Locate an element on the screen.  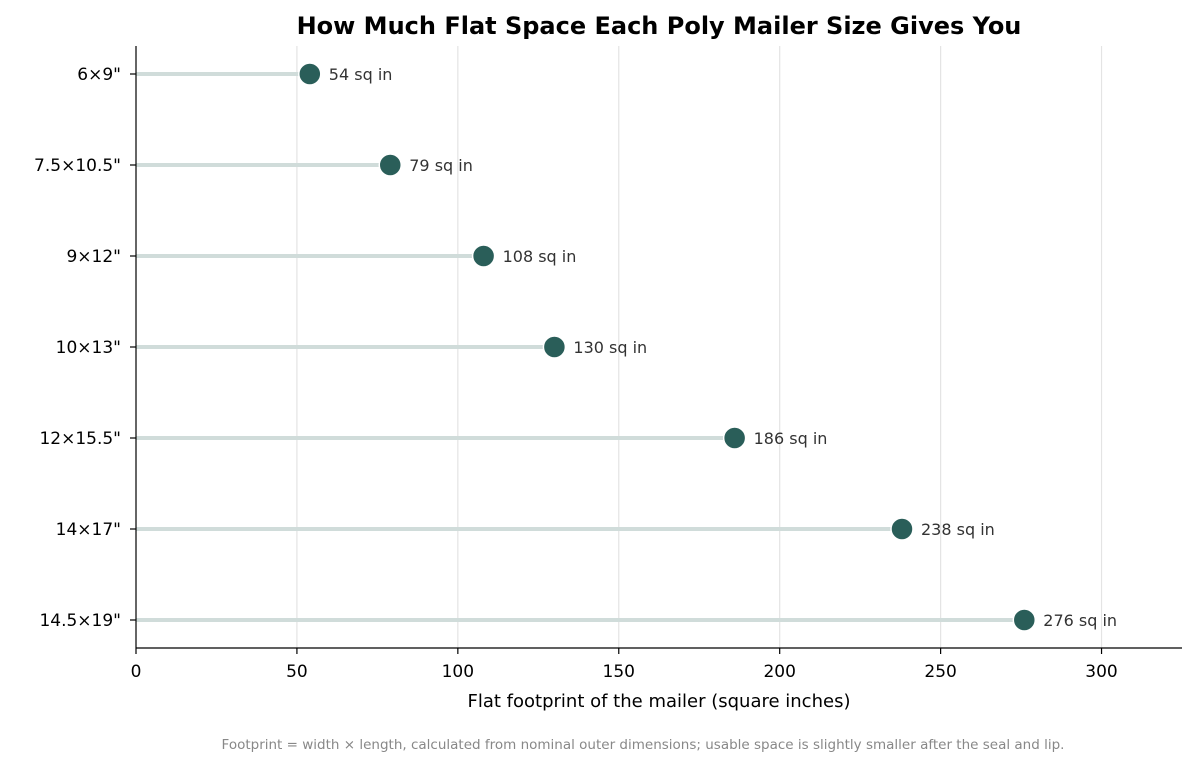
data-label: 54 sq in is located at coordinates (361, 74).